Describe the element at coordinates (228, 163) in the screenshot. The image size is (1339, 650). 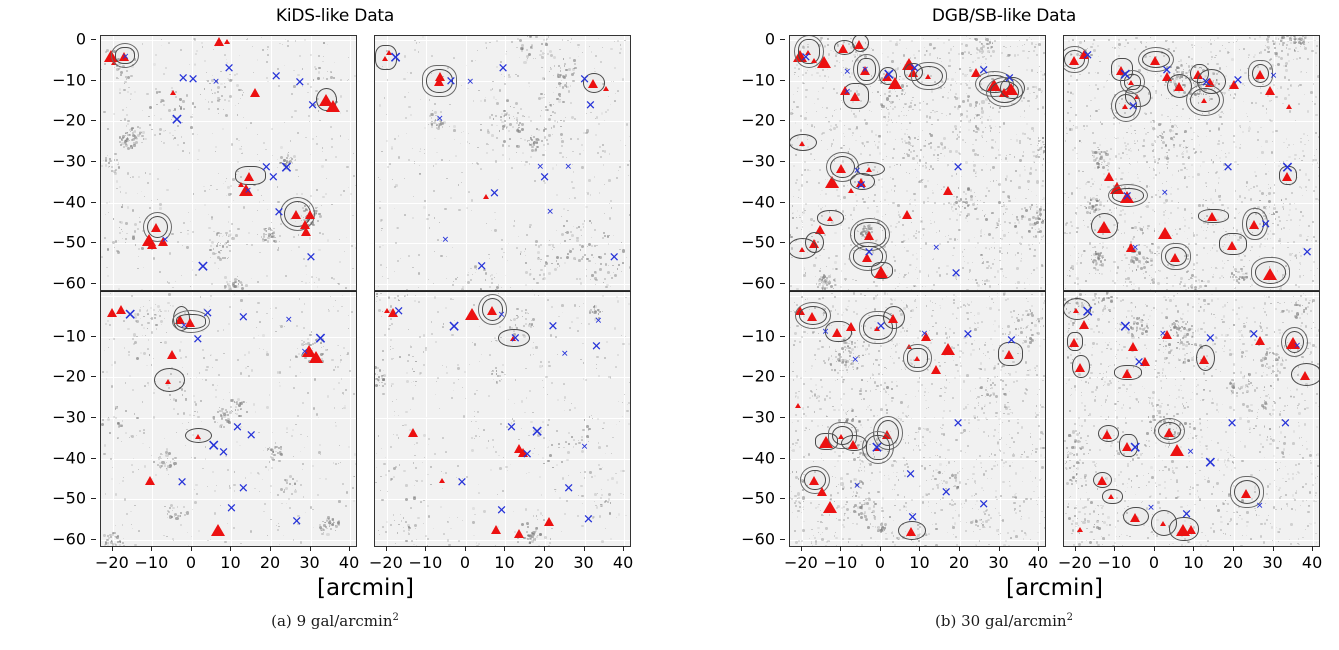
I see `panel-a-top-left: ✕ ✕ ✕ ✕ ✕ ✕ ✕ ✕ ✕ ✕ ✕ ✕ ✕ ✕ ✕ ✕ ✕` at that location.